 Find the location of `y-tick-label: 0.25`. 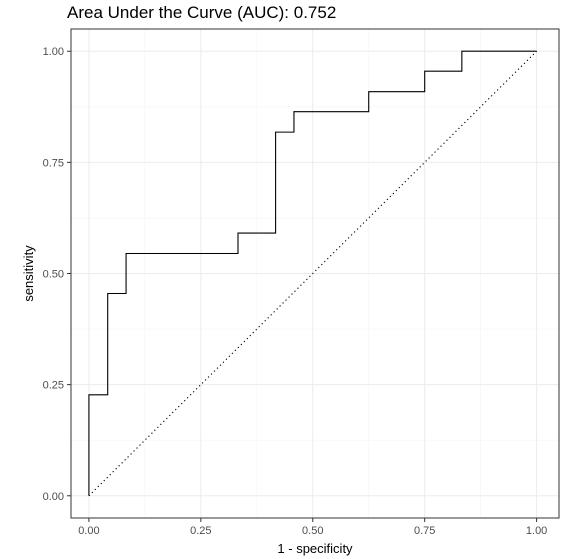

y-tick-label: 0.25 is located at coordinates (53, 386).